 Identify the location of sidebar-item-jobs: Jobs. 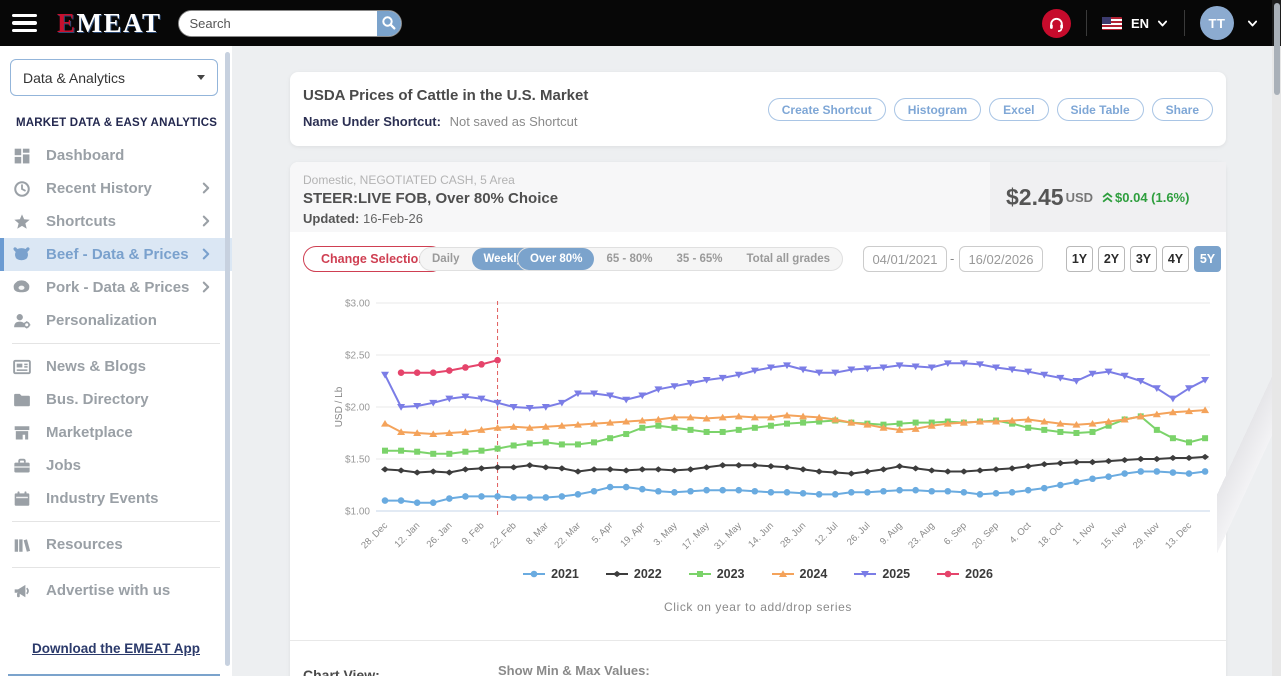
(116, 465).